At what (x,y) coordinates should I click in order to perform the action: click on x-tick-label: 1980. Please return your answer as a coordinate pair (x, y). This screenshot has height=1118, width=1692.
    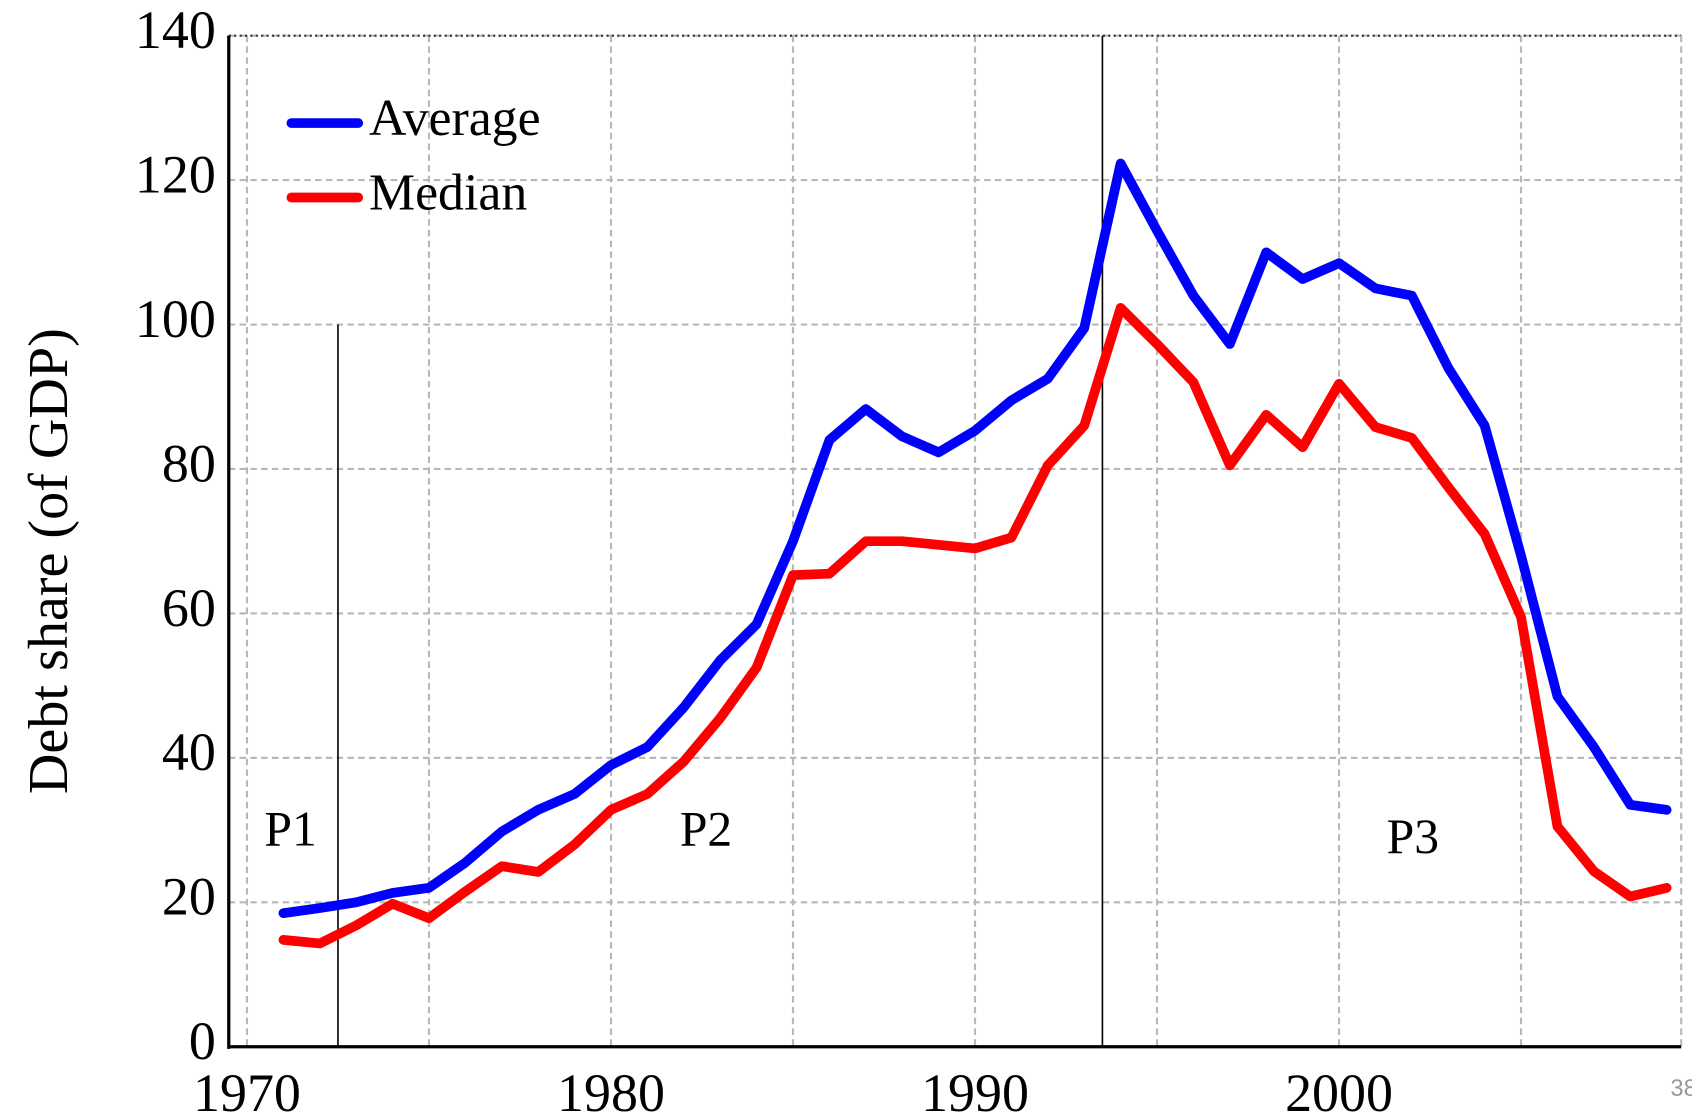
    Looking at the image, I should click on (611, 1090).